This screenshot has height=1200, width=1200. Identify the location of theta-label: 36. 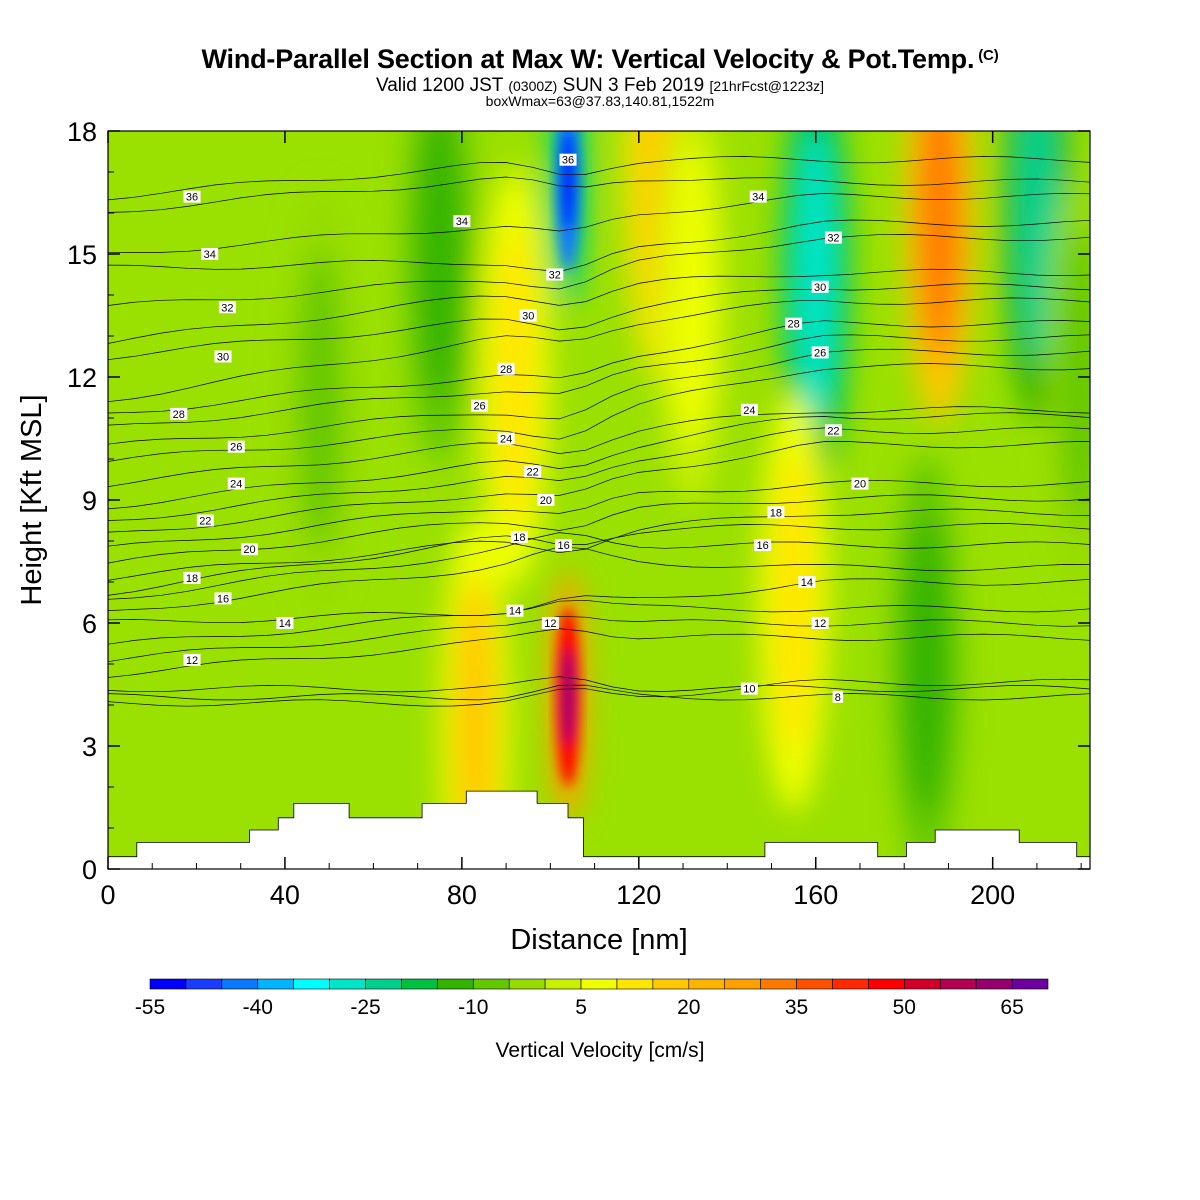
(192, 197).